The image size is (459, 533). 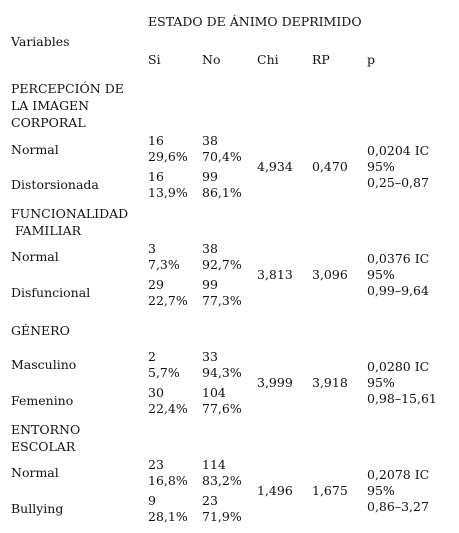 I want to click on row-label: Femenino, so click(x=42, y=400).